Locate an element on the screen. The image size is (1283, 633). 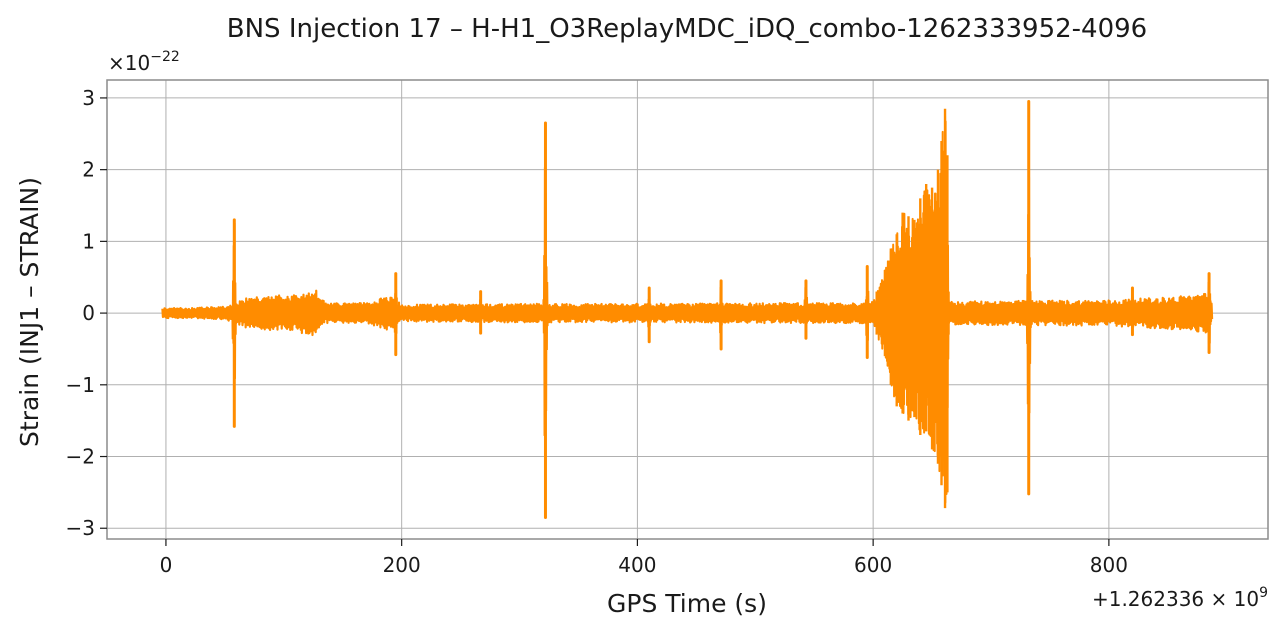
y-axis-label: Strain (INJ1 – STRAIN) is located at coordinates (29, 312).